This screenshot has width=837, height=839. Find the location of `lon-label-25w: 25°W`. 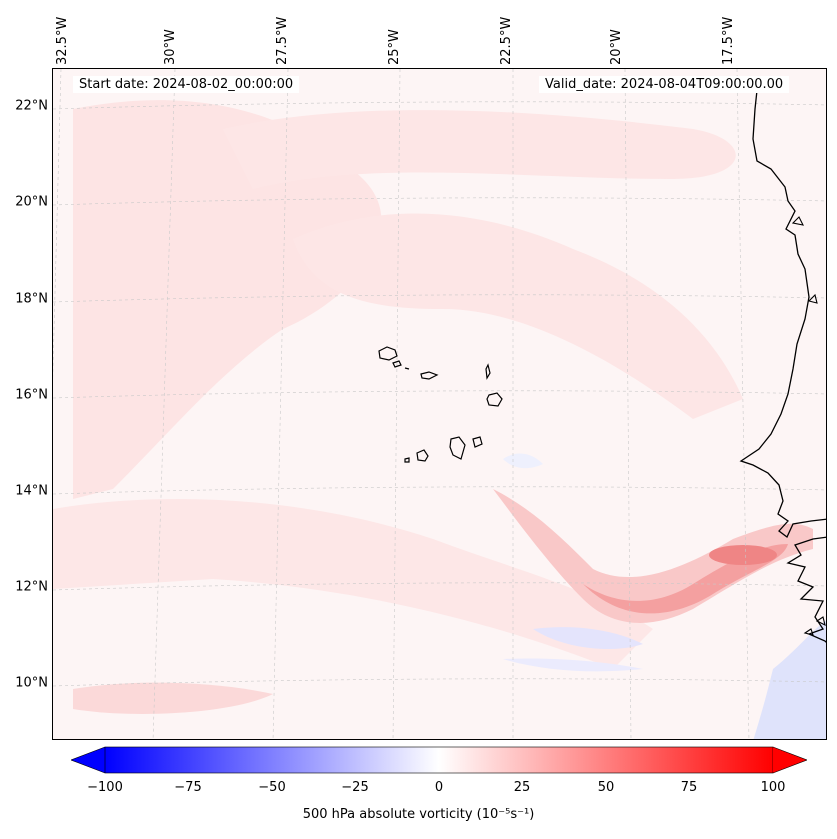

lon-label-25w: 25°W is located at coordinates (394, 47).